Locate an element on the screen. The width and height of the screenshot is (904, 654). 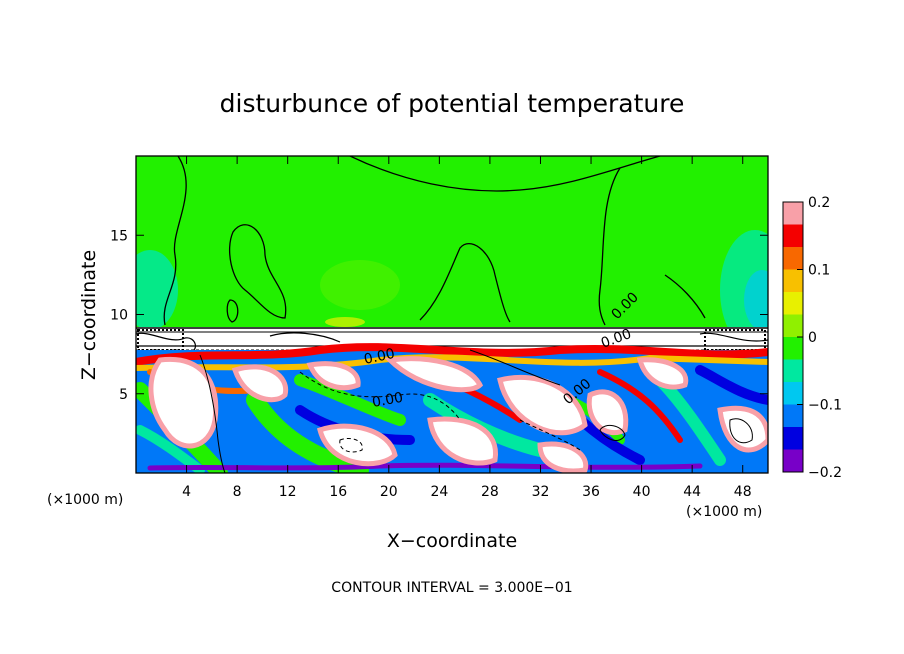
x-tick-label: 32 is located at coordinates (541, 492).